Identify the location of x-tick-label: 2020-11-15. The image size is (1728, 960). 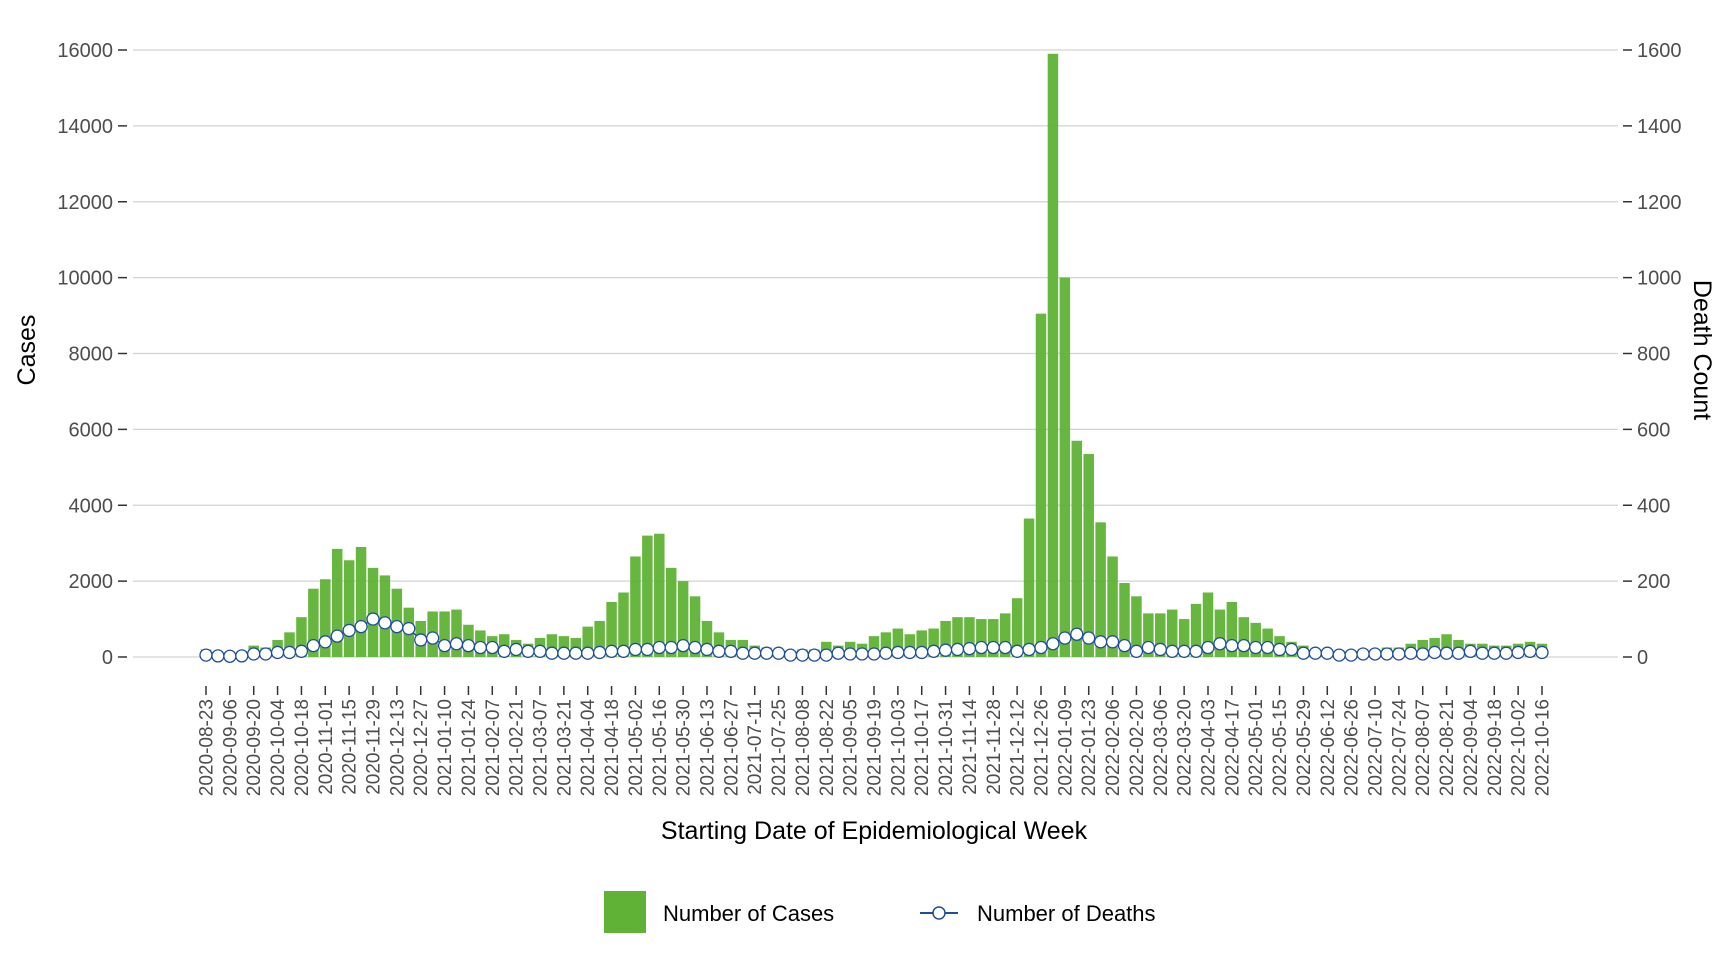
(350, 747).